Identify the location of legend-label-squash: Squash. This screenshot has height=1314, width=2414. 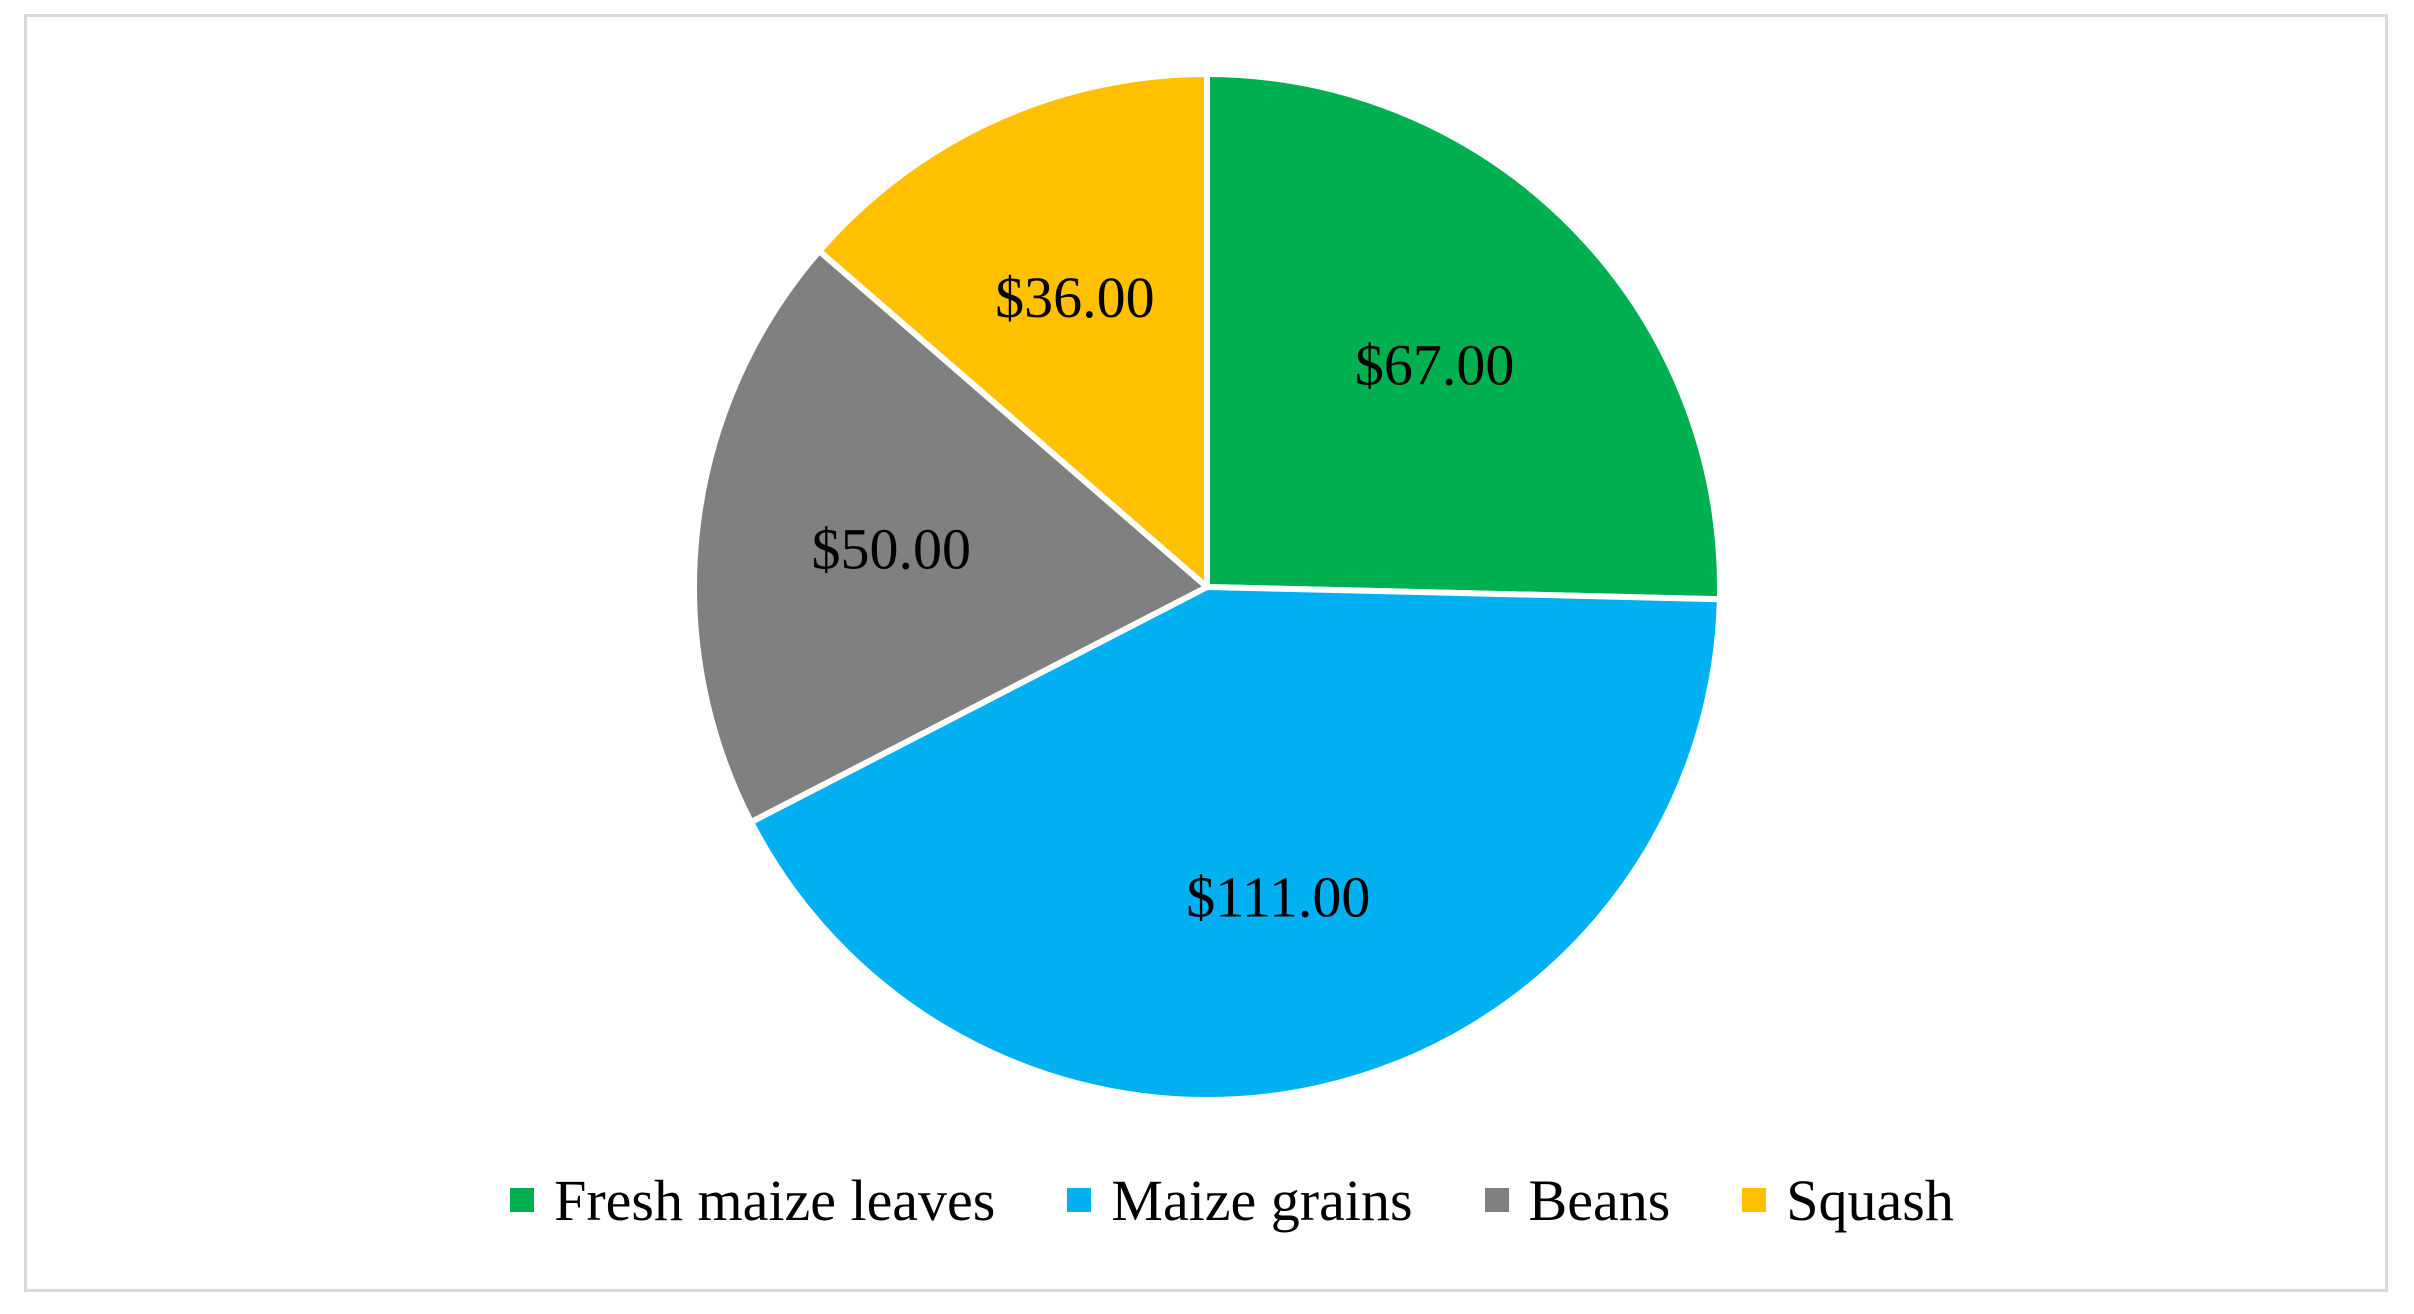
(1870, 1200).